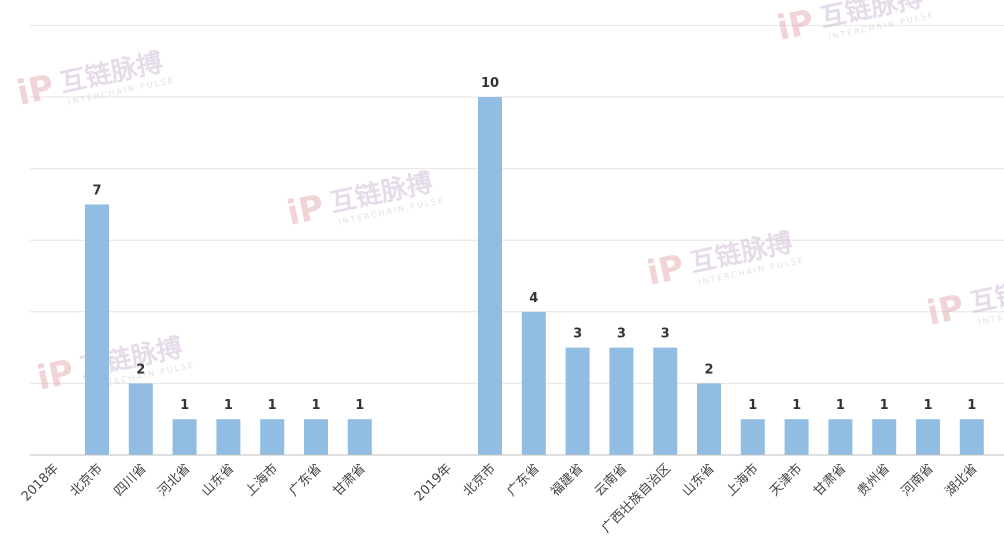  I want to click on x-tick-label: 云南省, so click(610, 480).